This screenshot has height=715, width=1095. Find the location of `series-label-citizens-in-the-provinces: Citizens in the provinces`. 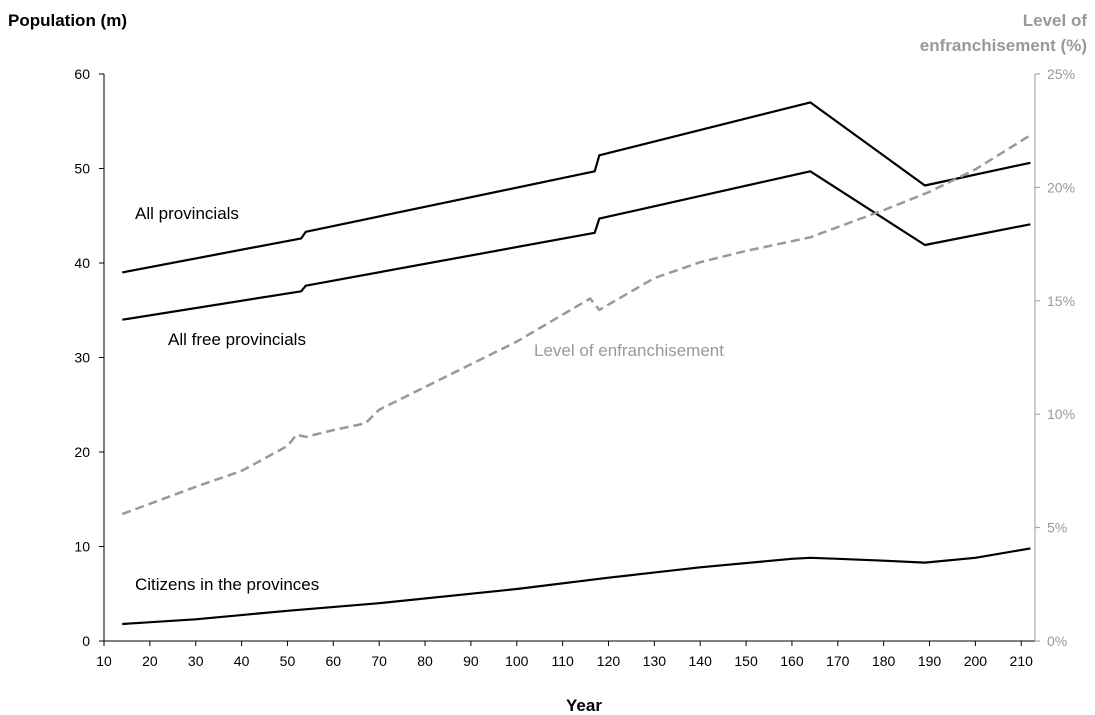

series-label-citizens-in-the-provinces: Citizens in the provinces is located at coordinates (227, 584).